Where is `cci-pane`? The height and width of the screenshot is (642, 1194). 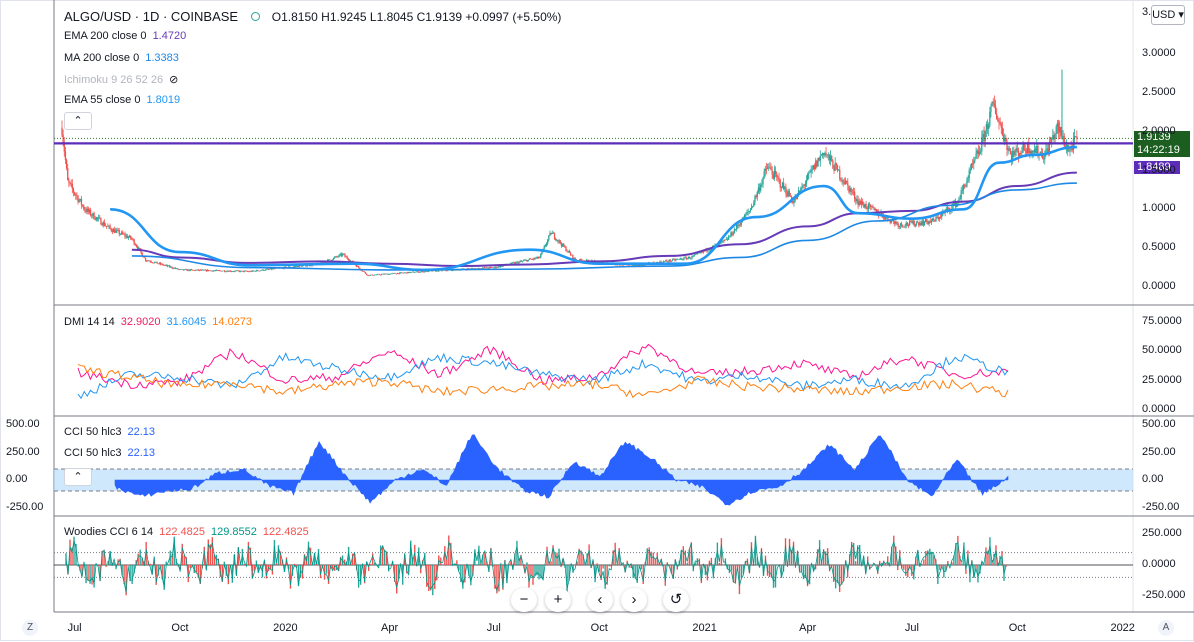 cci-pane is located at coordinates (593, 470).